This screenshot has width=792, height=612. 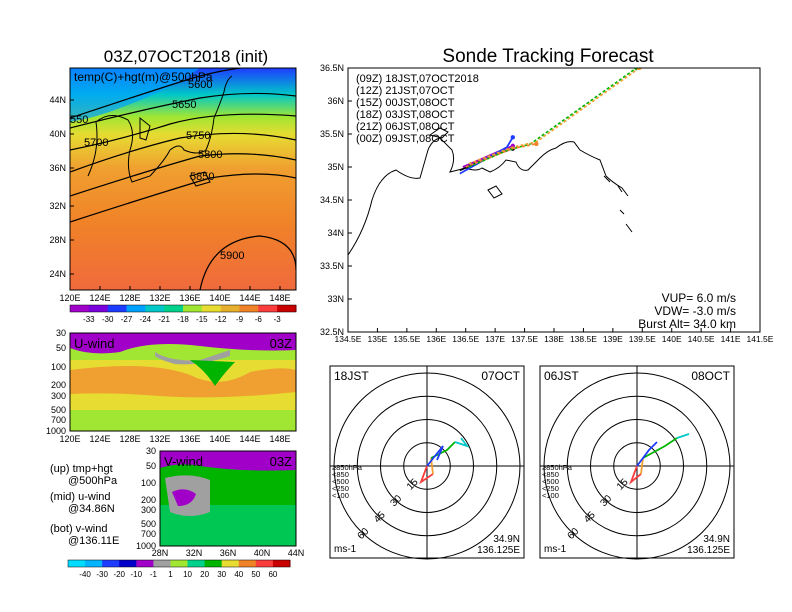 I want to click on vwind-lat-ticks: 28N 32N 36N 40N 44N, so click(x=228, y=553).